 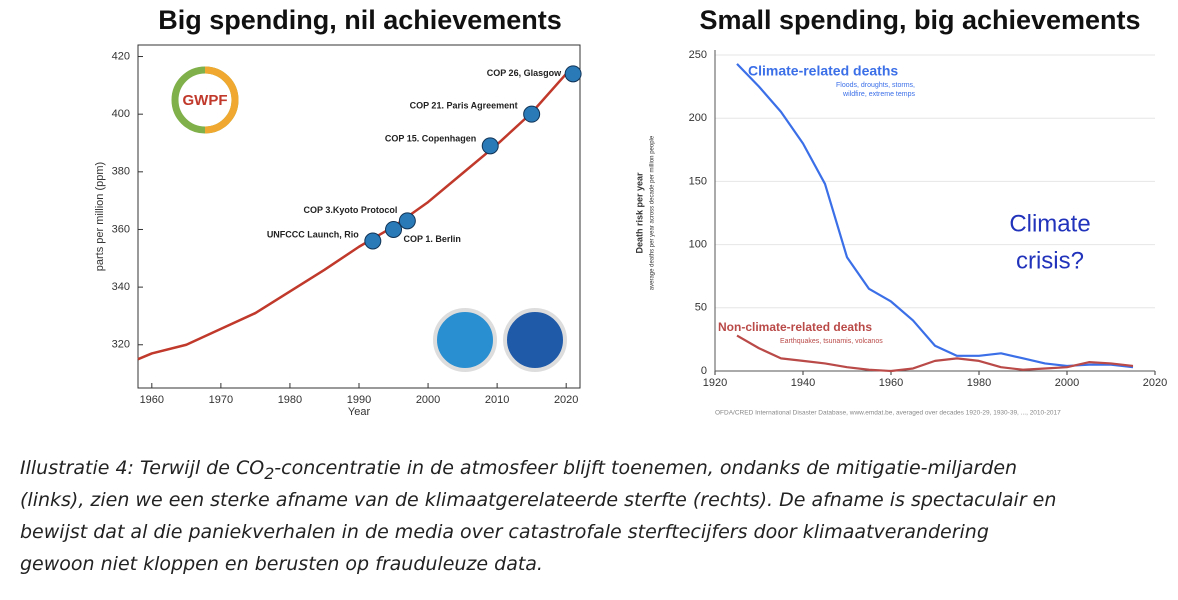 I want to click on y-tick-label: 340, so click(x=121, y=287).